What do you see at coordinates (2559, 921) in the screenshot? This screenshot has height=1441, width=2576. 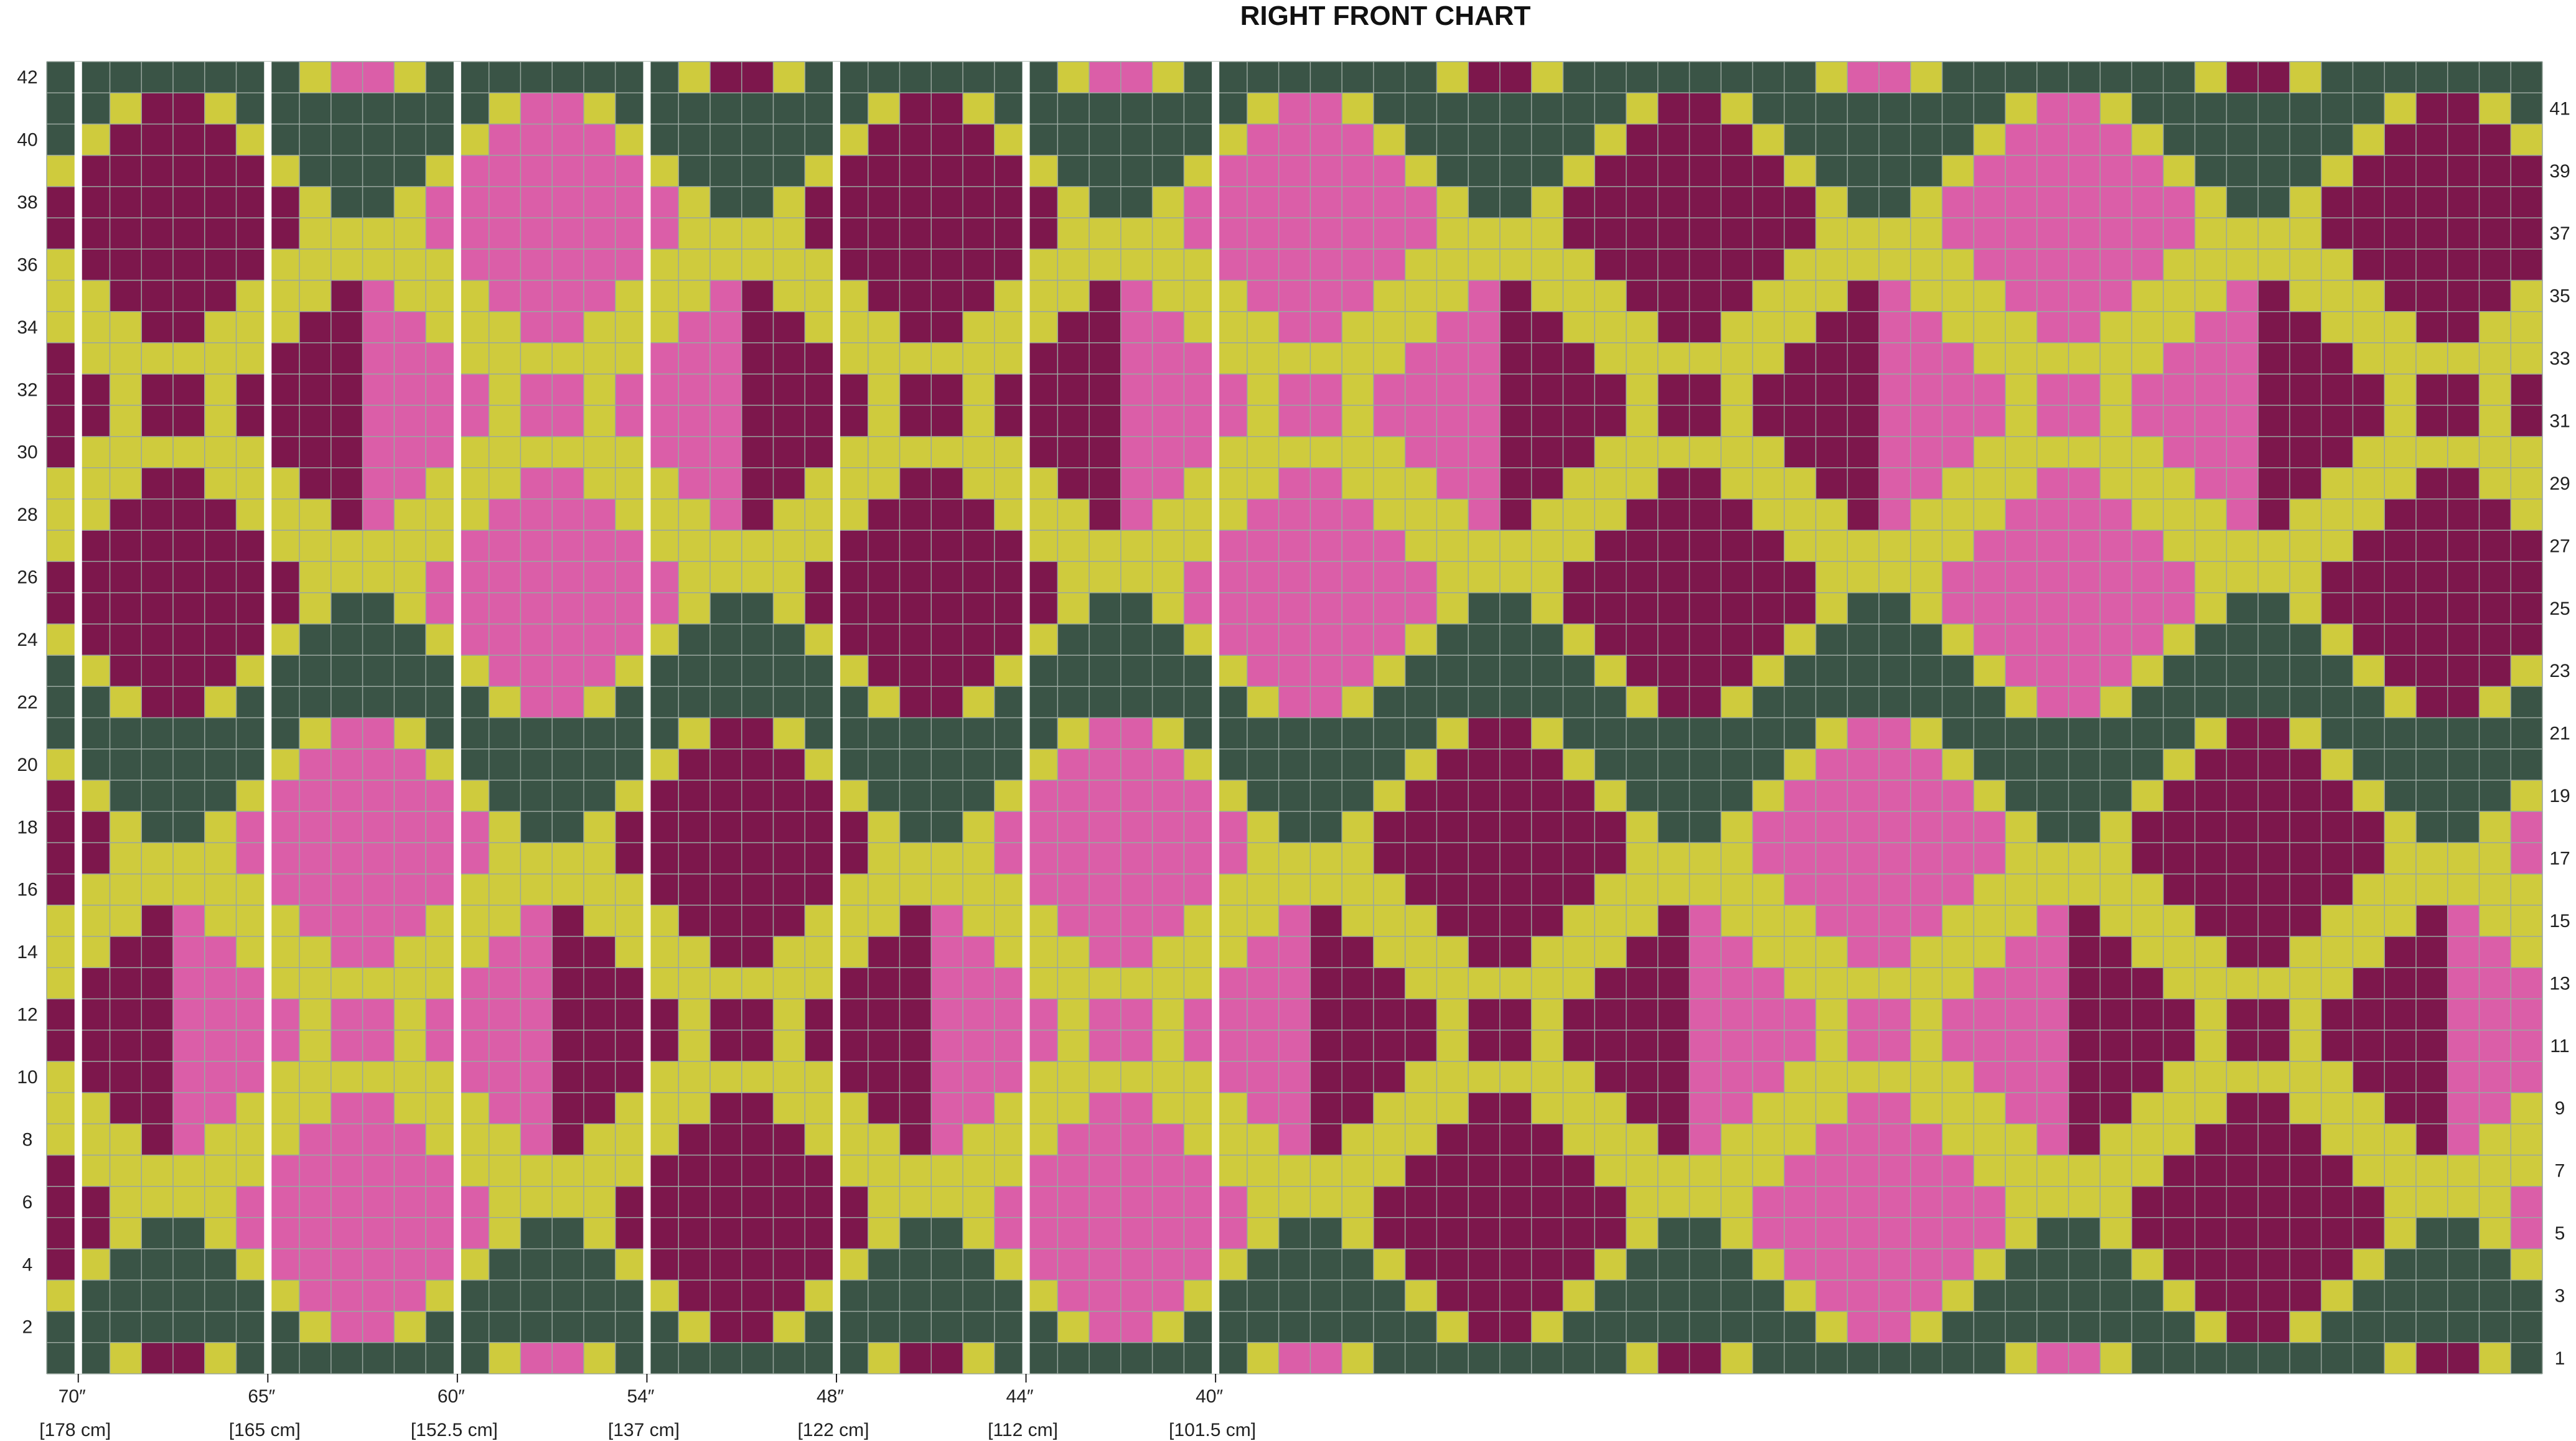 I see `row-label-right: 15` at bounding box center [2559, 921].